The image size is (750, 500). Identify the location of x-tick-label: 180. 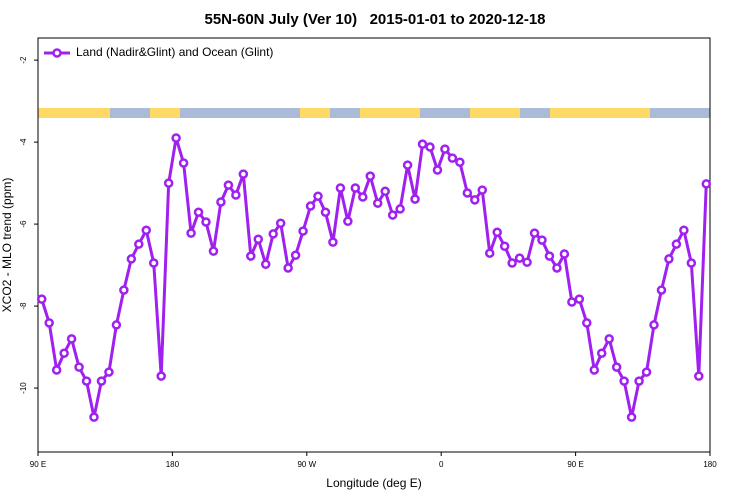
(710, 464).